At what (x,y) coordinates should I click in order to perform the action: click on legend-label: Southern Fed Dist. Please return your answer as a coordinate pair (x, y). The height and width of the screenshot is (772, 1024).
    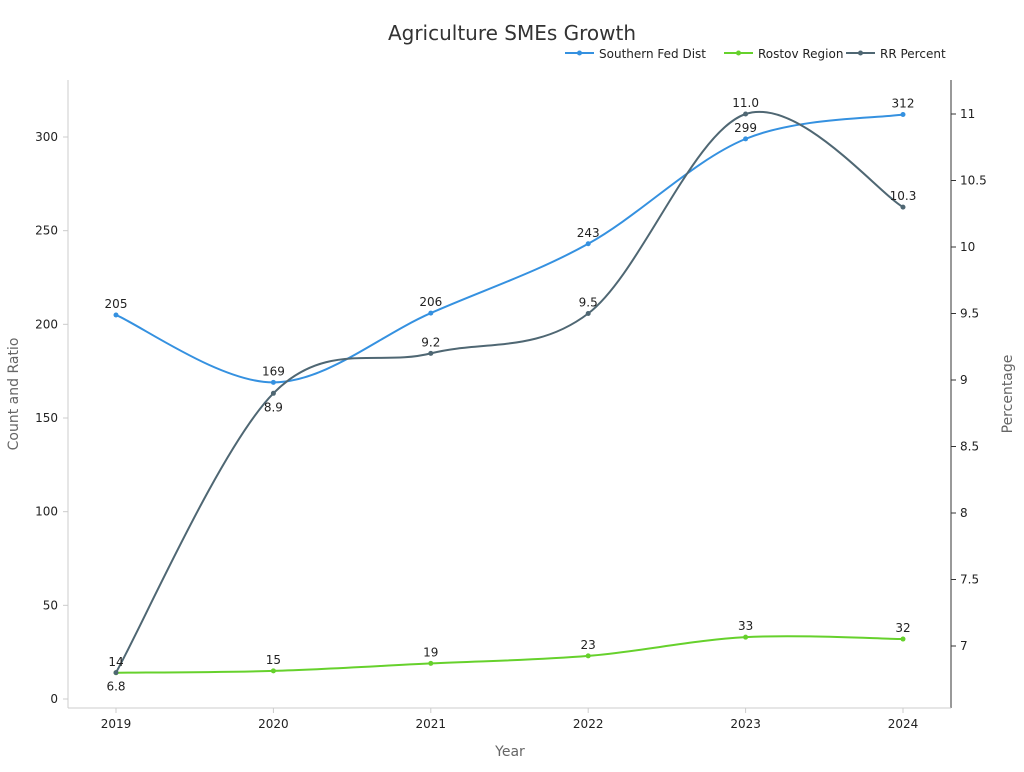
    Looking at the image, I should click on (652, 54).